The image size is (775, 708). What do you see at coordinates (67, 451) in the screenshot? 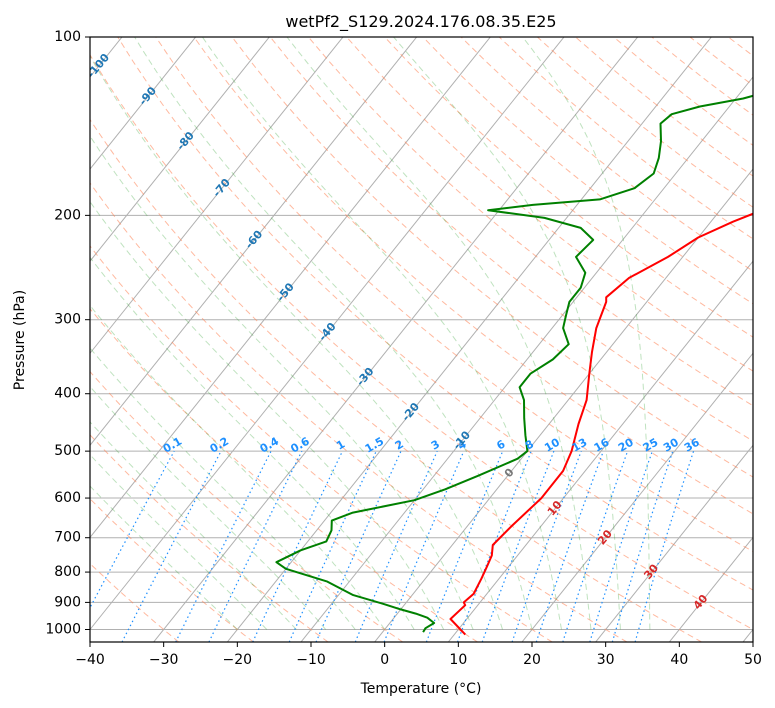
I see `y-tick-label: 500` at bounding box center [67, 451].